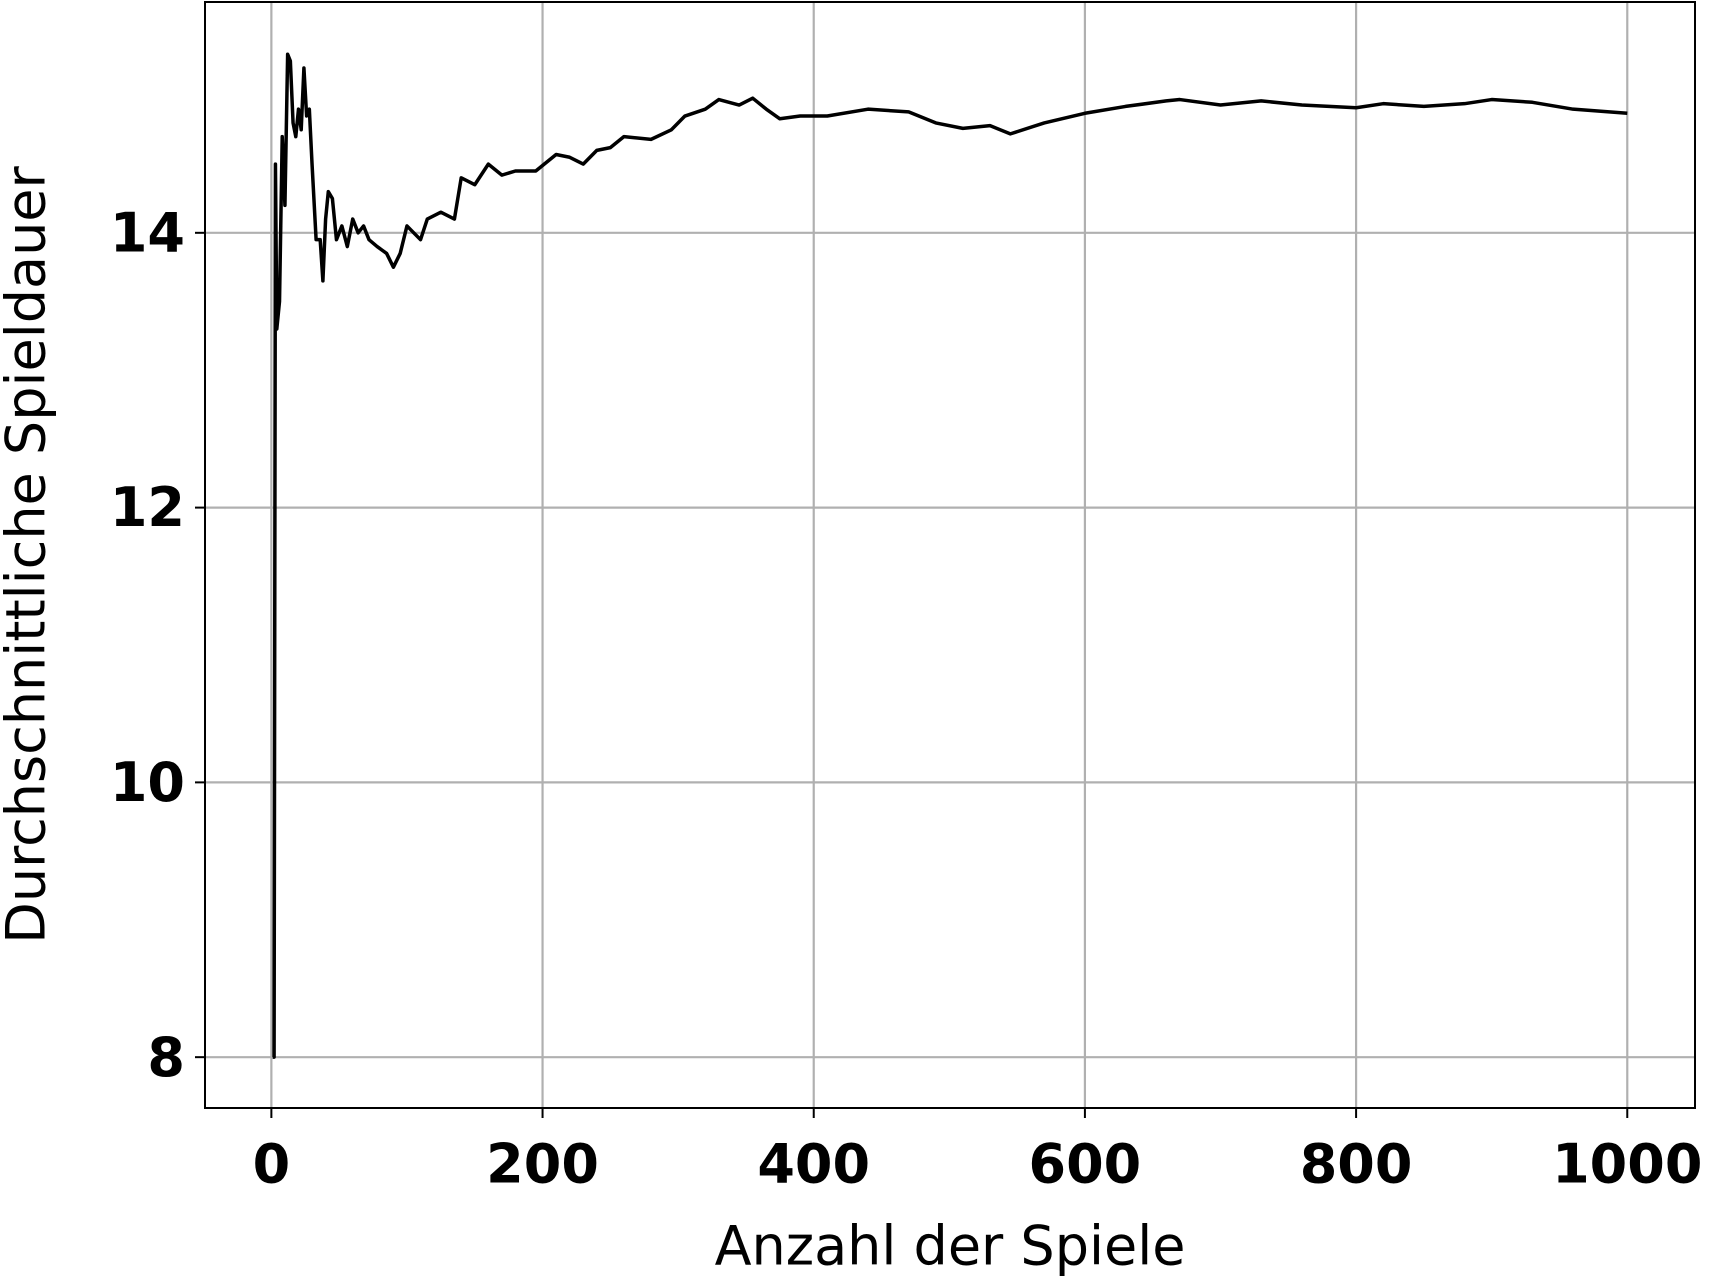 This screenshot has height=1286, width=1717. Describe the element at coordinates (147, 507) in the screenshot. I see `y-tick-label: 12` at that location.